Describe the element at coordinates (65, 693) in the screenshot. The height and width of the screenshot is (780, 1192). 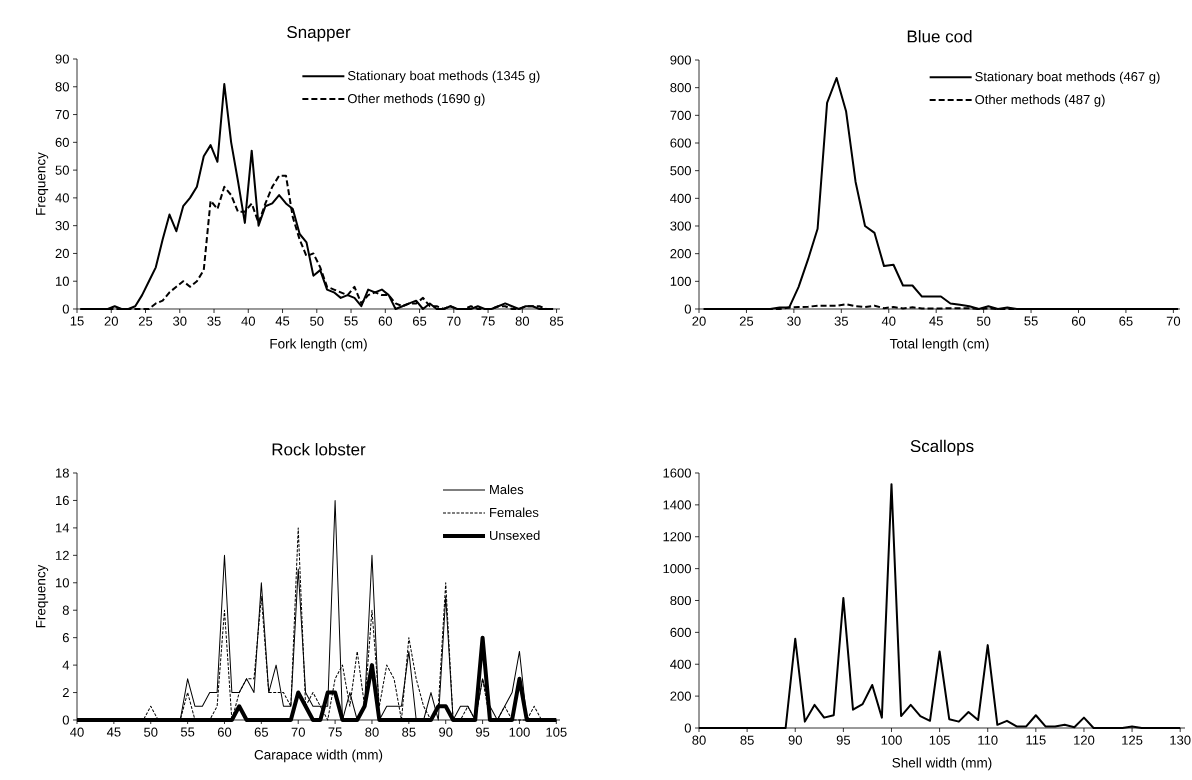
I see `y-tick-label: 2` at that location.